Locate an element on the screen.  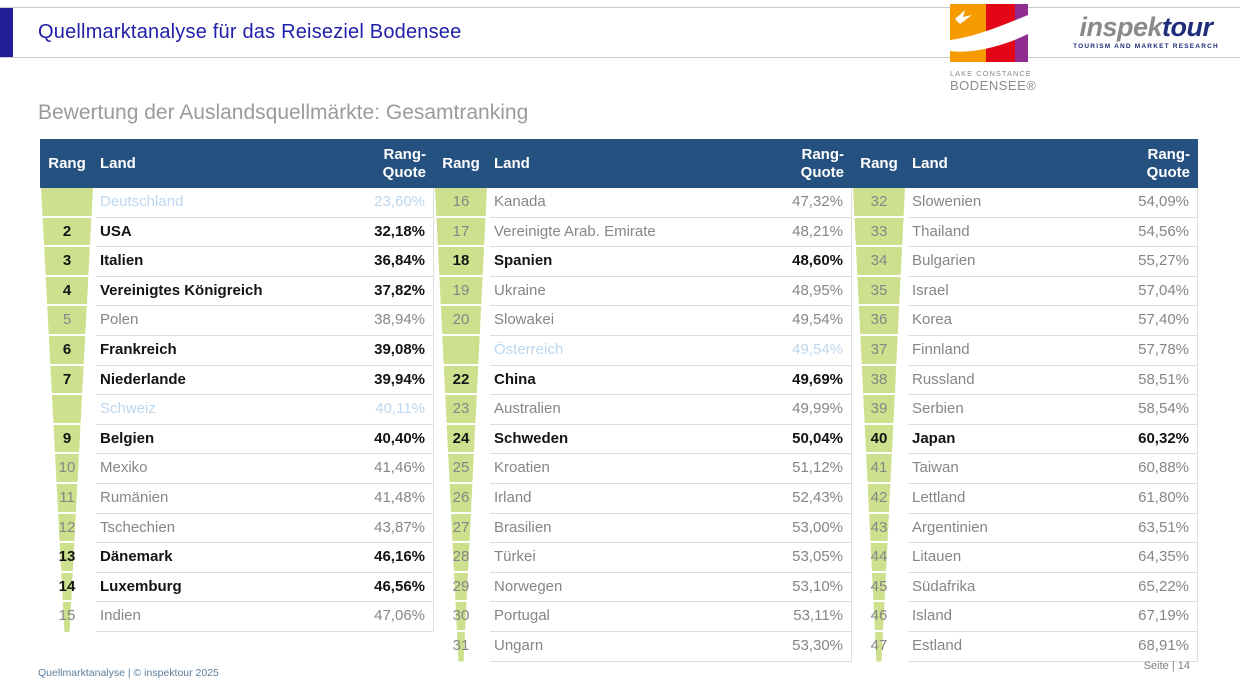
country-cell: Niederlande is located at coordinates (143, 379).